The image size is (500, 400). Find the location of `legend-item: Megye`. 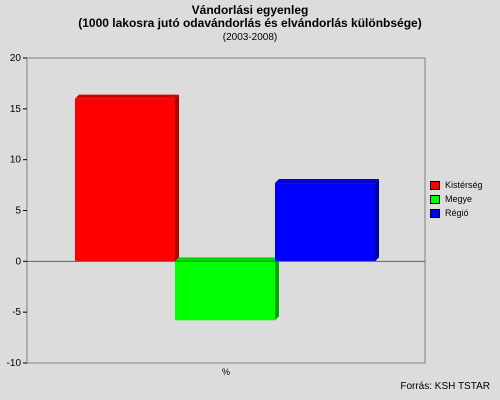

legend-item: Megye is located at coordinates (456, 199).